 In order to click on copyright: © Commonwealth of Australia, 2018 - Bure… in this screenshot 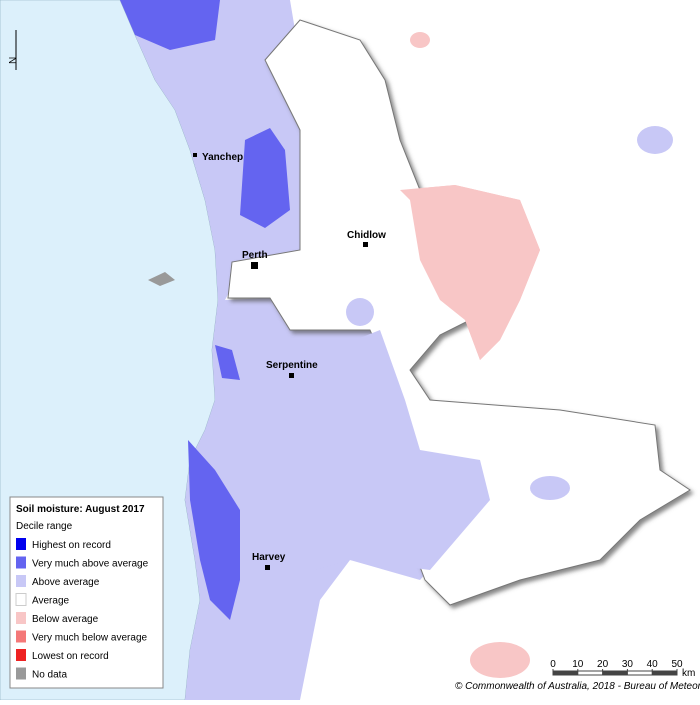, I will do `click(577, 686)`.